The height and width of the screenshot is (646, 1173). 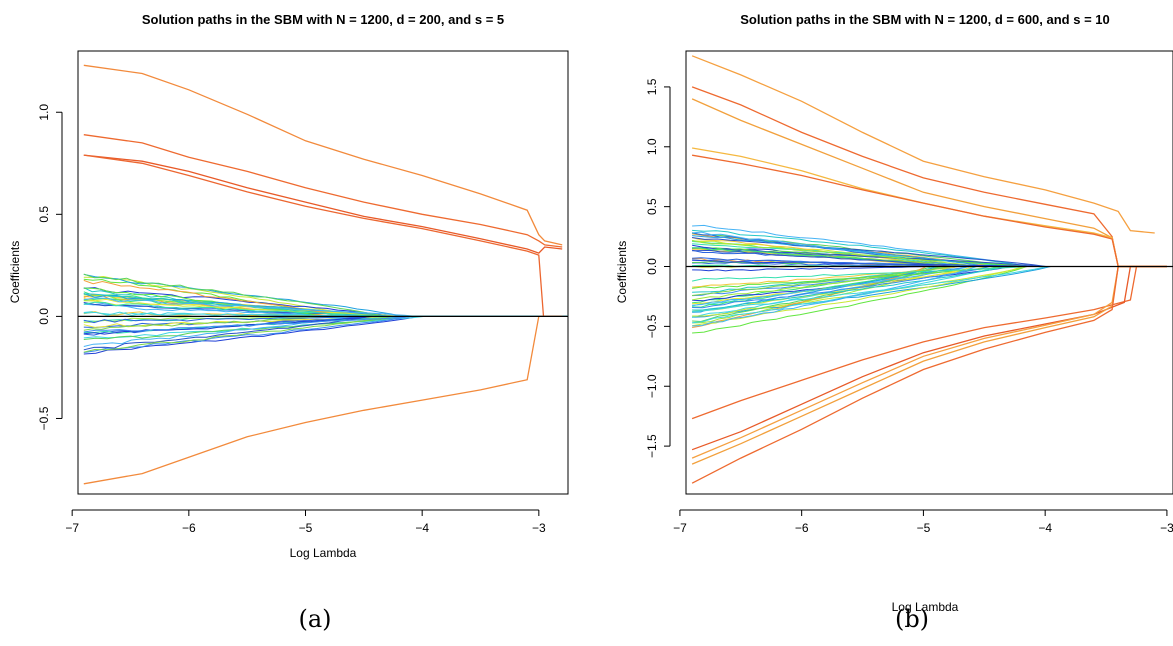 What do you see at coordinates (314, 619) in the screenshot?
I see `panel-label: (a)` at bounding box center [314, 619].